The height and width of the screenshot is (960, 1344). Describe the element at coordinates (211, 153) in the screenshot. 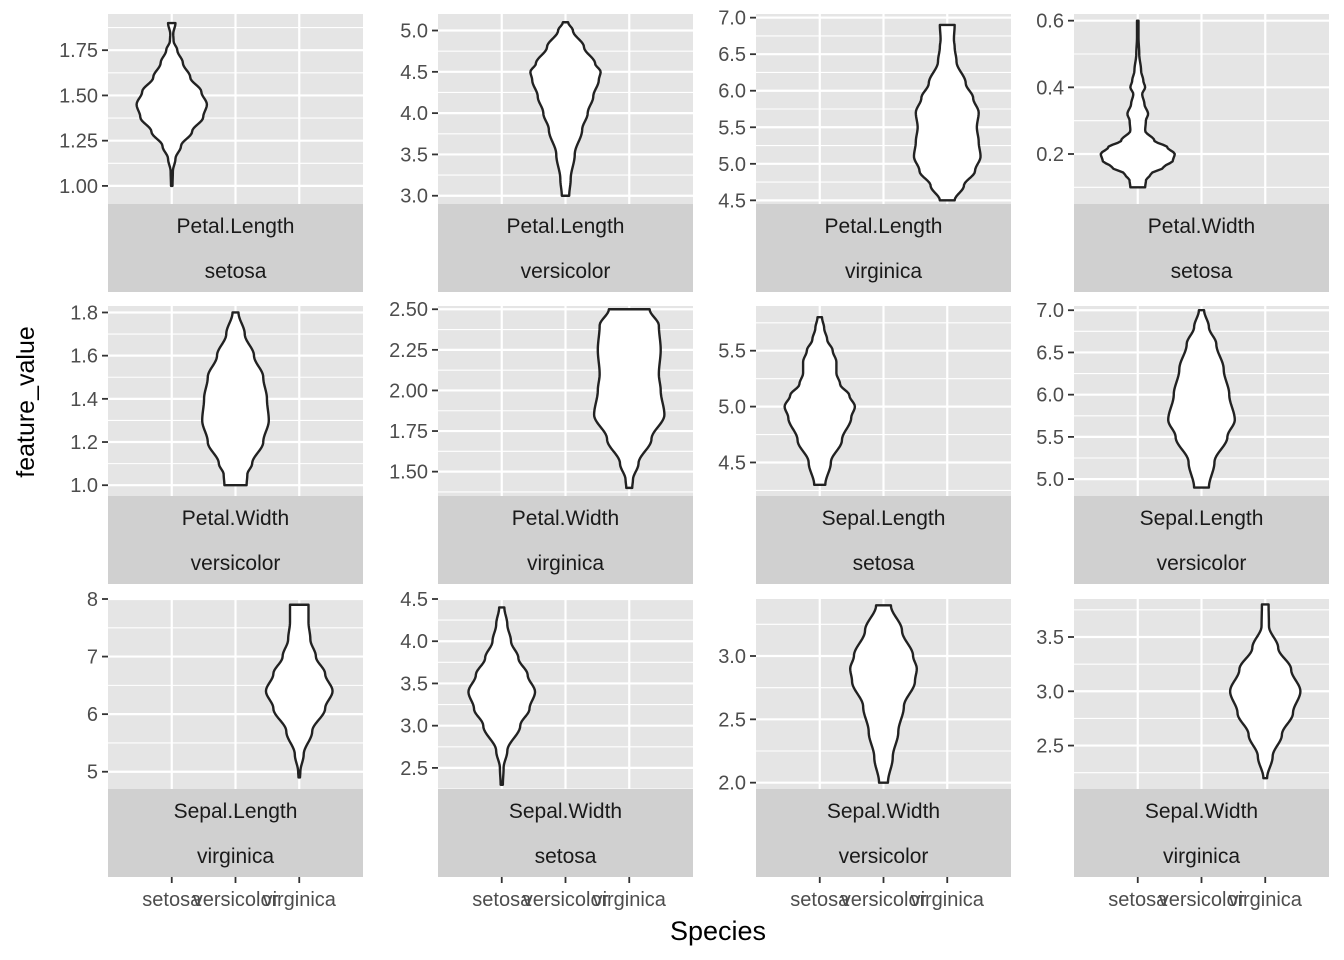

I see `facet-panel: 1.00 1.25 1.50 1.75 Petal.Length setosa` at that location.